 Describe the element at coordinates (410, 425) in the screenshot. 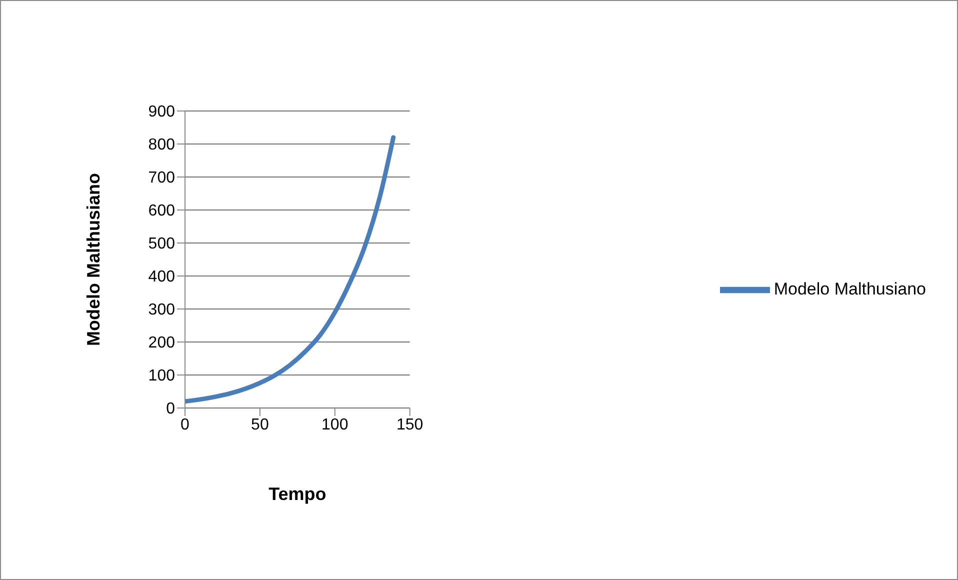

I see `x-tick-label: 150` at that location.